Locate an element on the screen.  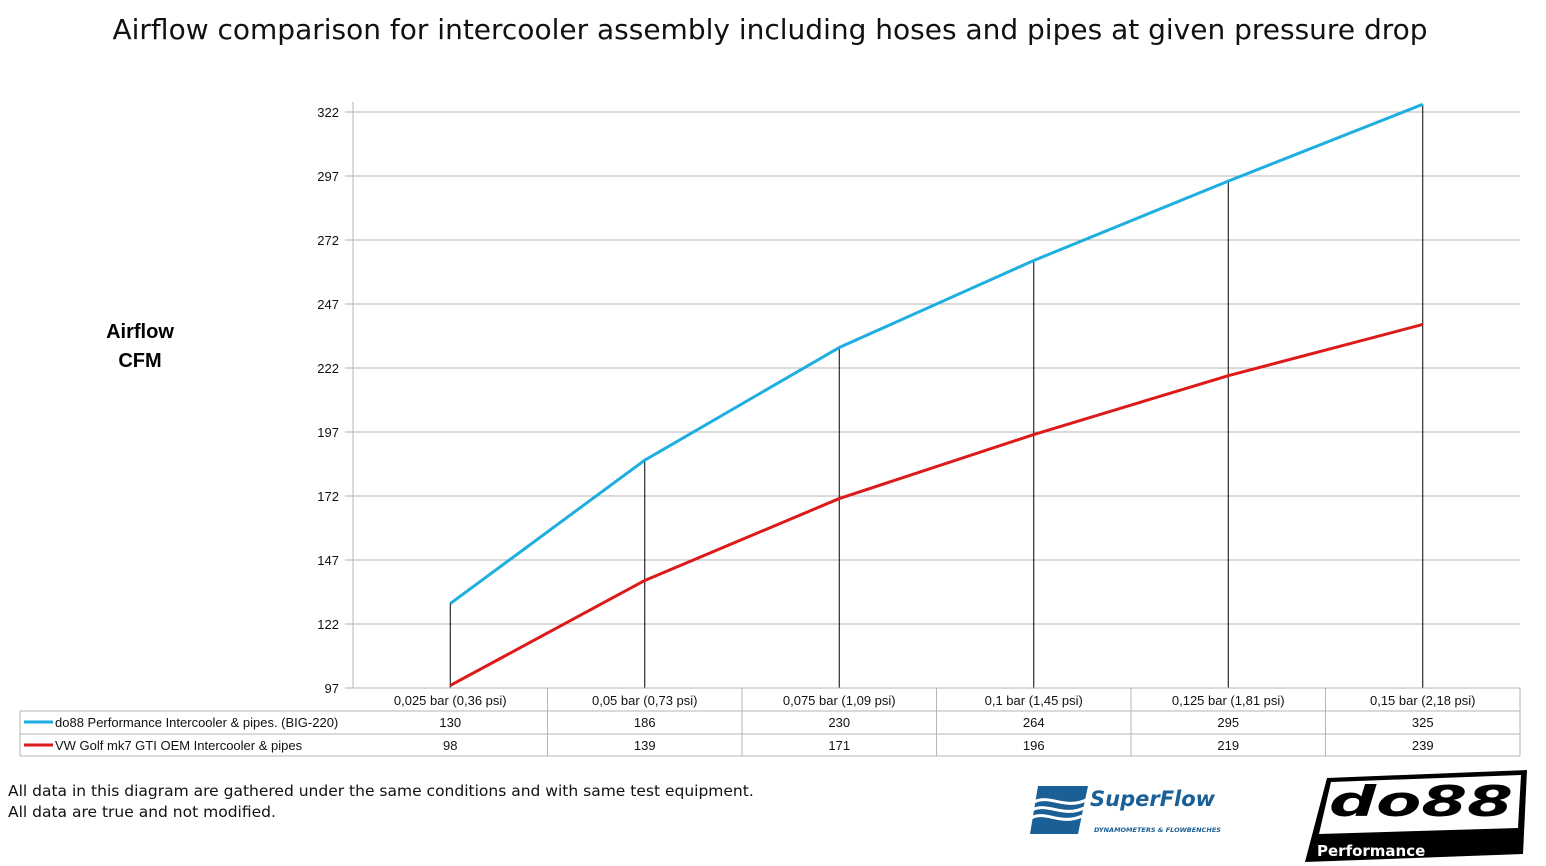
do88-logo: do88 Performance is located at coordinates (1416, 816).